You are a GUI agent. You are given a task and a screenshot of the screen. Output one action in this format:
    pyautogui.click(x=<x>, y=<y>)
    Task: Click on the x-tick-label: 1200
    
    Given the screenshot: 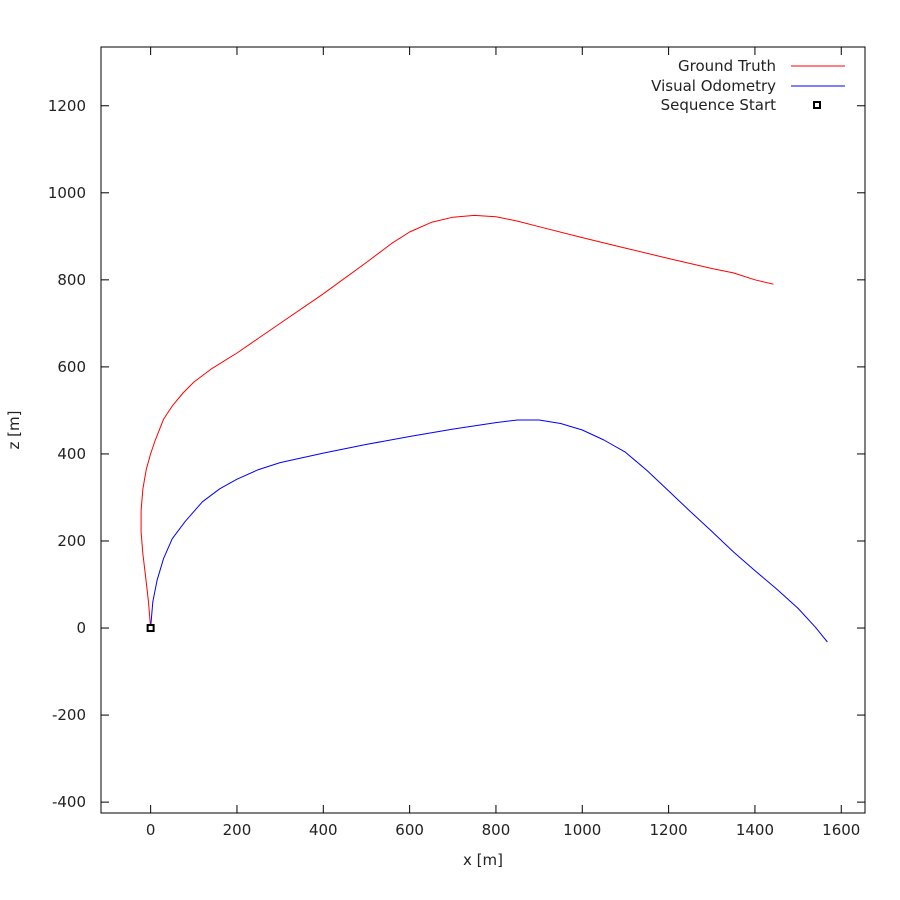 What is the action you would take?
    pyautogui.click(x=669, y=830)
    